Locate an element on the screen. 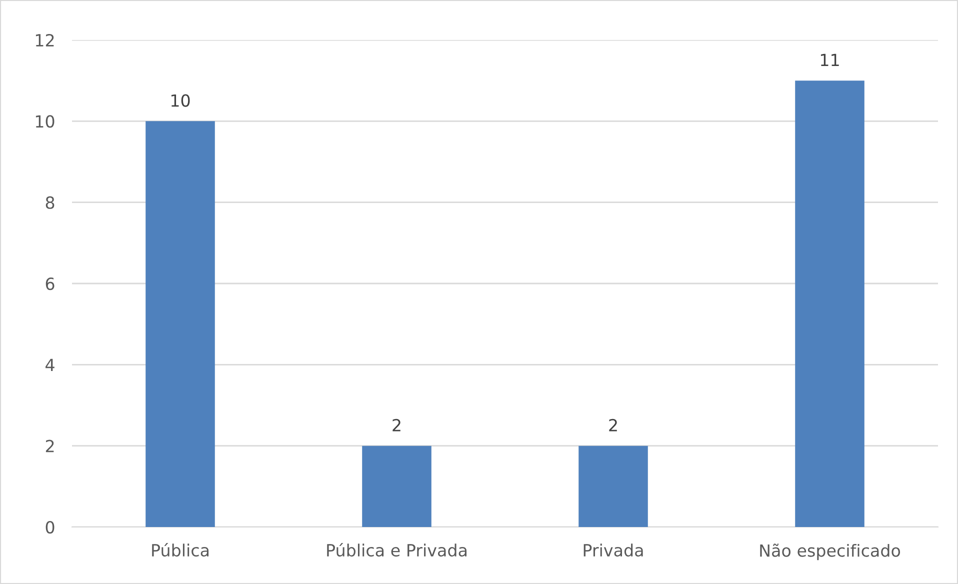 The image size is (958, 584). y-tick-label: 4 is located at coordinates (50, 364).